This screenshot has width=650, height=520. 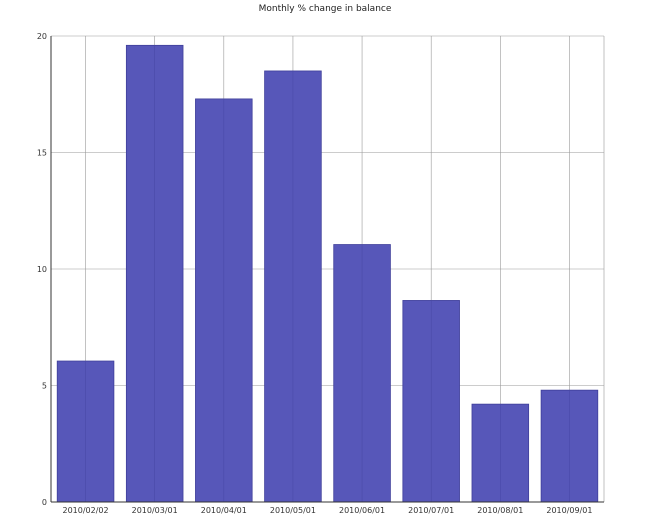 I want to click on x-tick-label: 2010/08/01, so click(x=500, y=510).